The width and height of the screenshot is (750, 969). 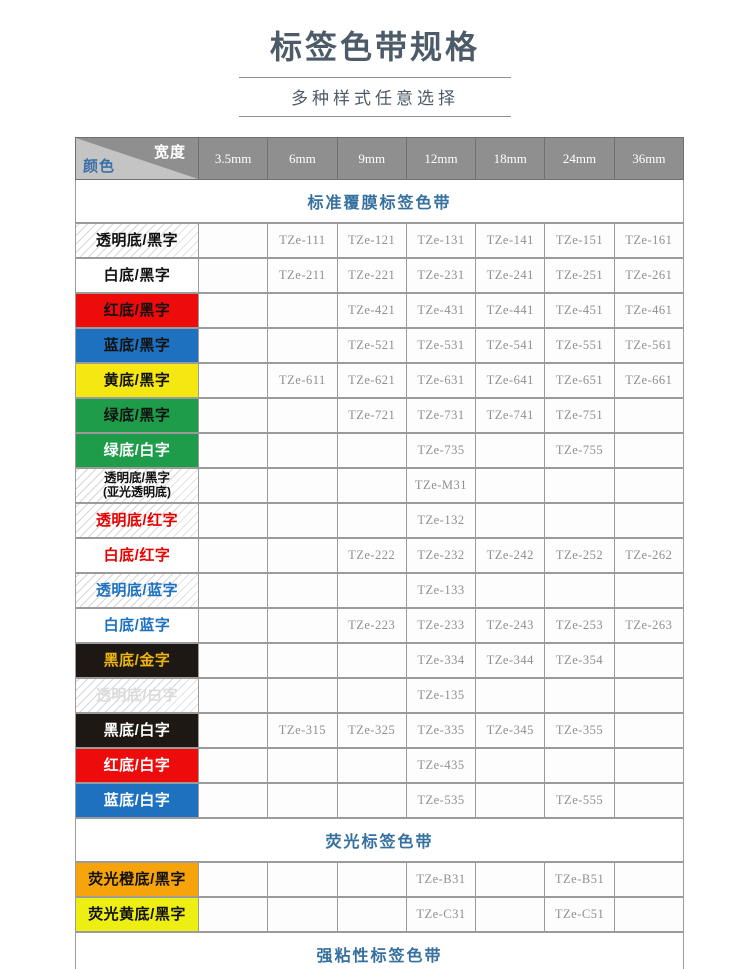 What do you see at coordinates (137, 625) in the screenshot?
I see `row-label: 白底/蓝字` at bounding box center [137, 625].